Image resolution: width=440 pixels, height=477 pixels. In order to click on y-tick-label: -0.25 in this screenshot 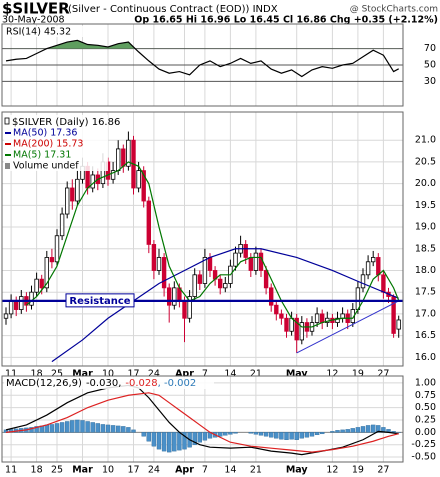, I will do `click(423, 444)`.